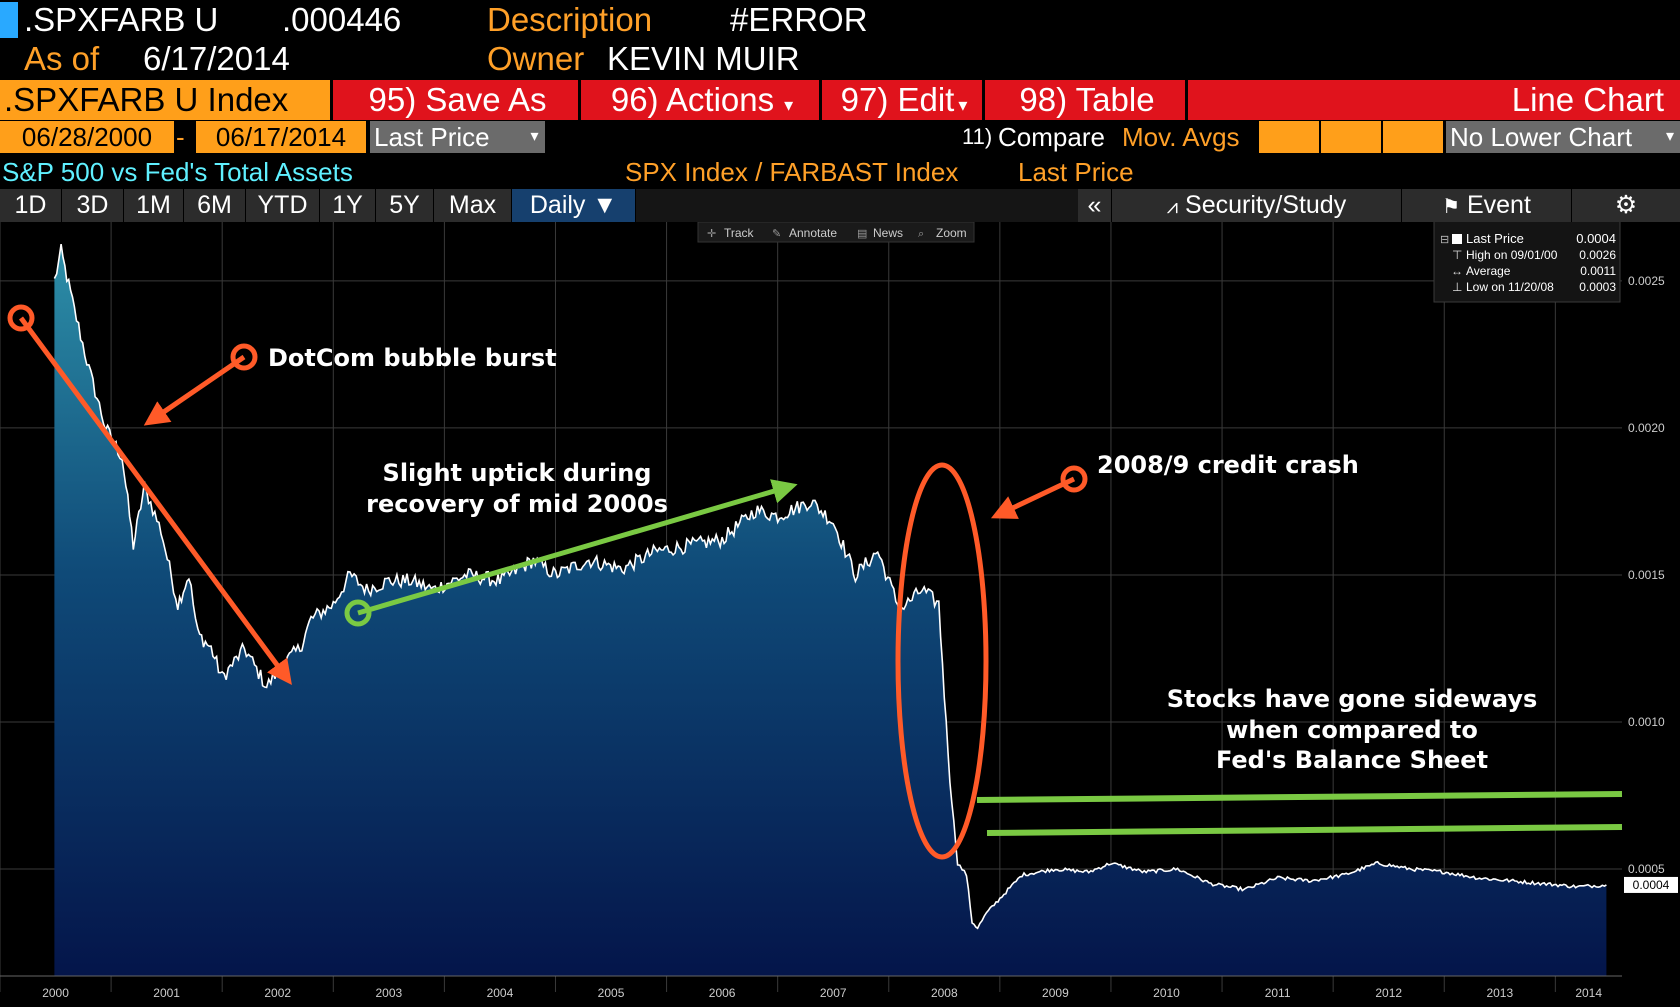 Image resolution: width=1680 pixels, height=1007 pixels. I want to click on chart-type-button: Line Chart, so click(1434, 100).